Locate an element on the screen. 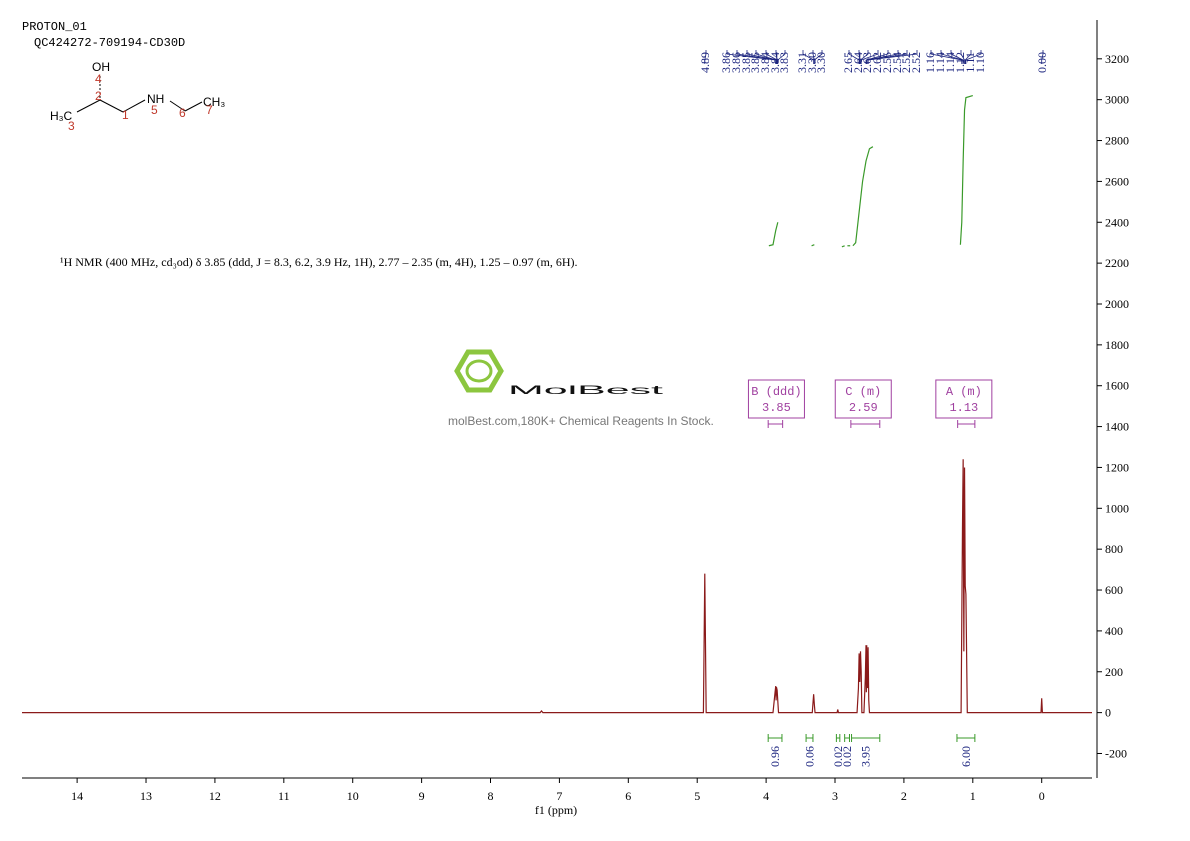 The height and width of the screenshot is (841, 1190). x-tick-label: 8 is located at coordinates (491, 796).